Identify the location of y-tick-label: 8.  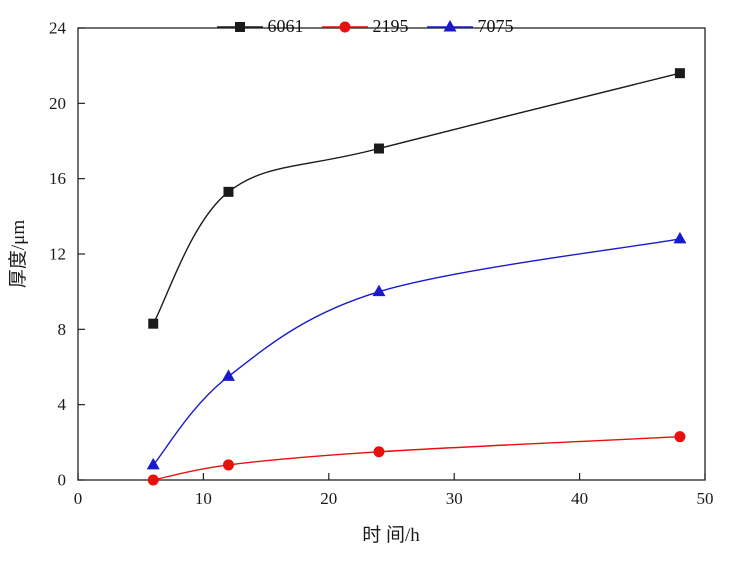
(62, 329).